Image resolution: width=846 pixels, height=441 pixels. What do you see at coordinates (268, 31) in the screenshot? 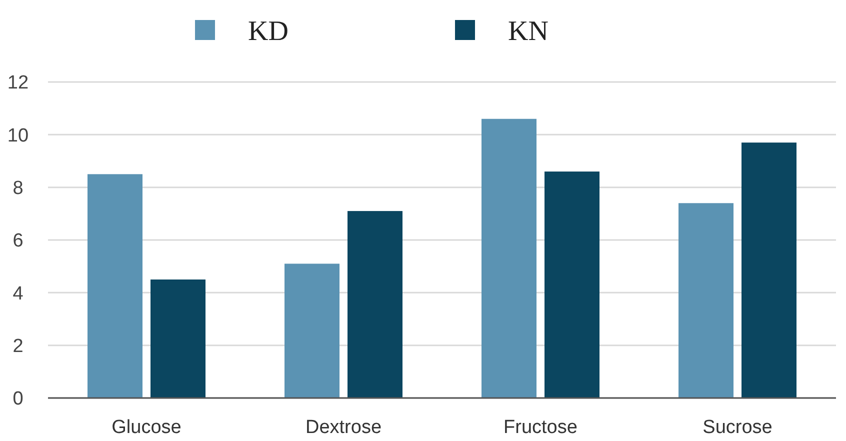
I see `legend-label: KD` at bounding box center [268, 31].